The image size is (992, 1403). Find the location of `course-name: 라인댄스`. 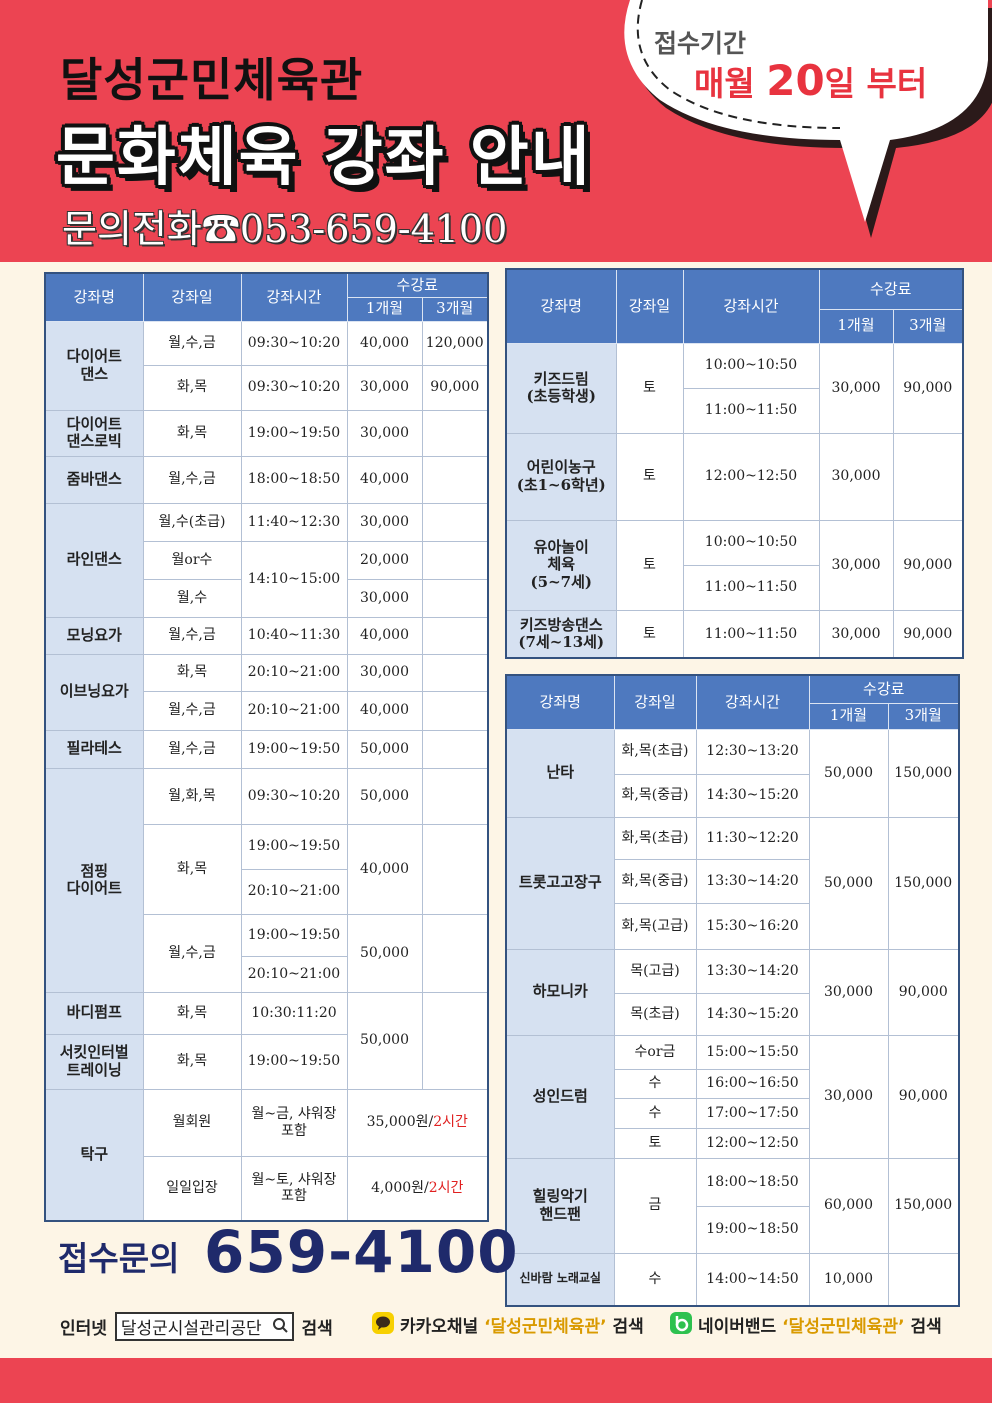

course-name: 라인댄스 is located at coordinates (94, 560).